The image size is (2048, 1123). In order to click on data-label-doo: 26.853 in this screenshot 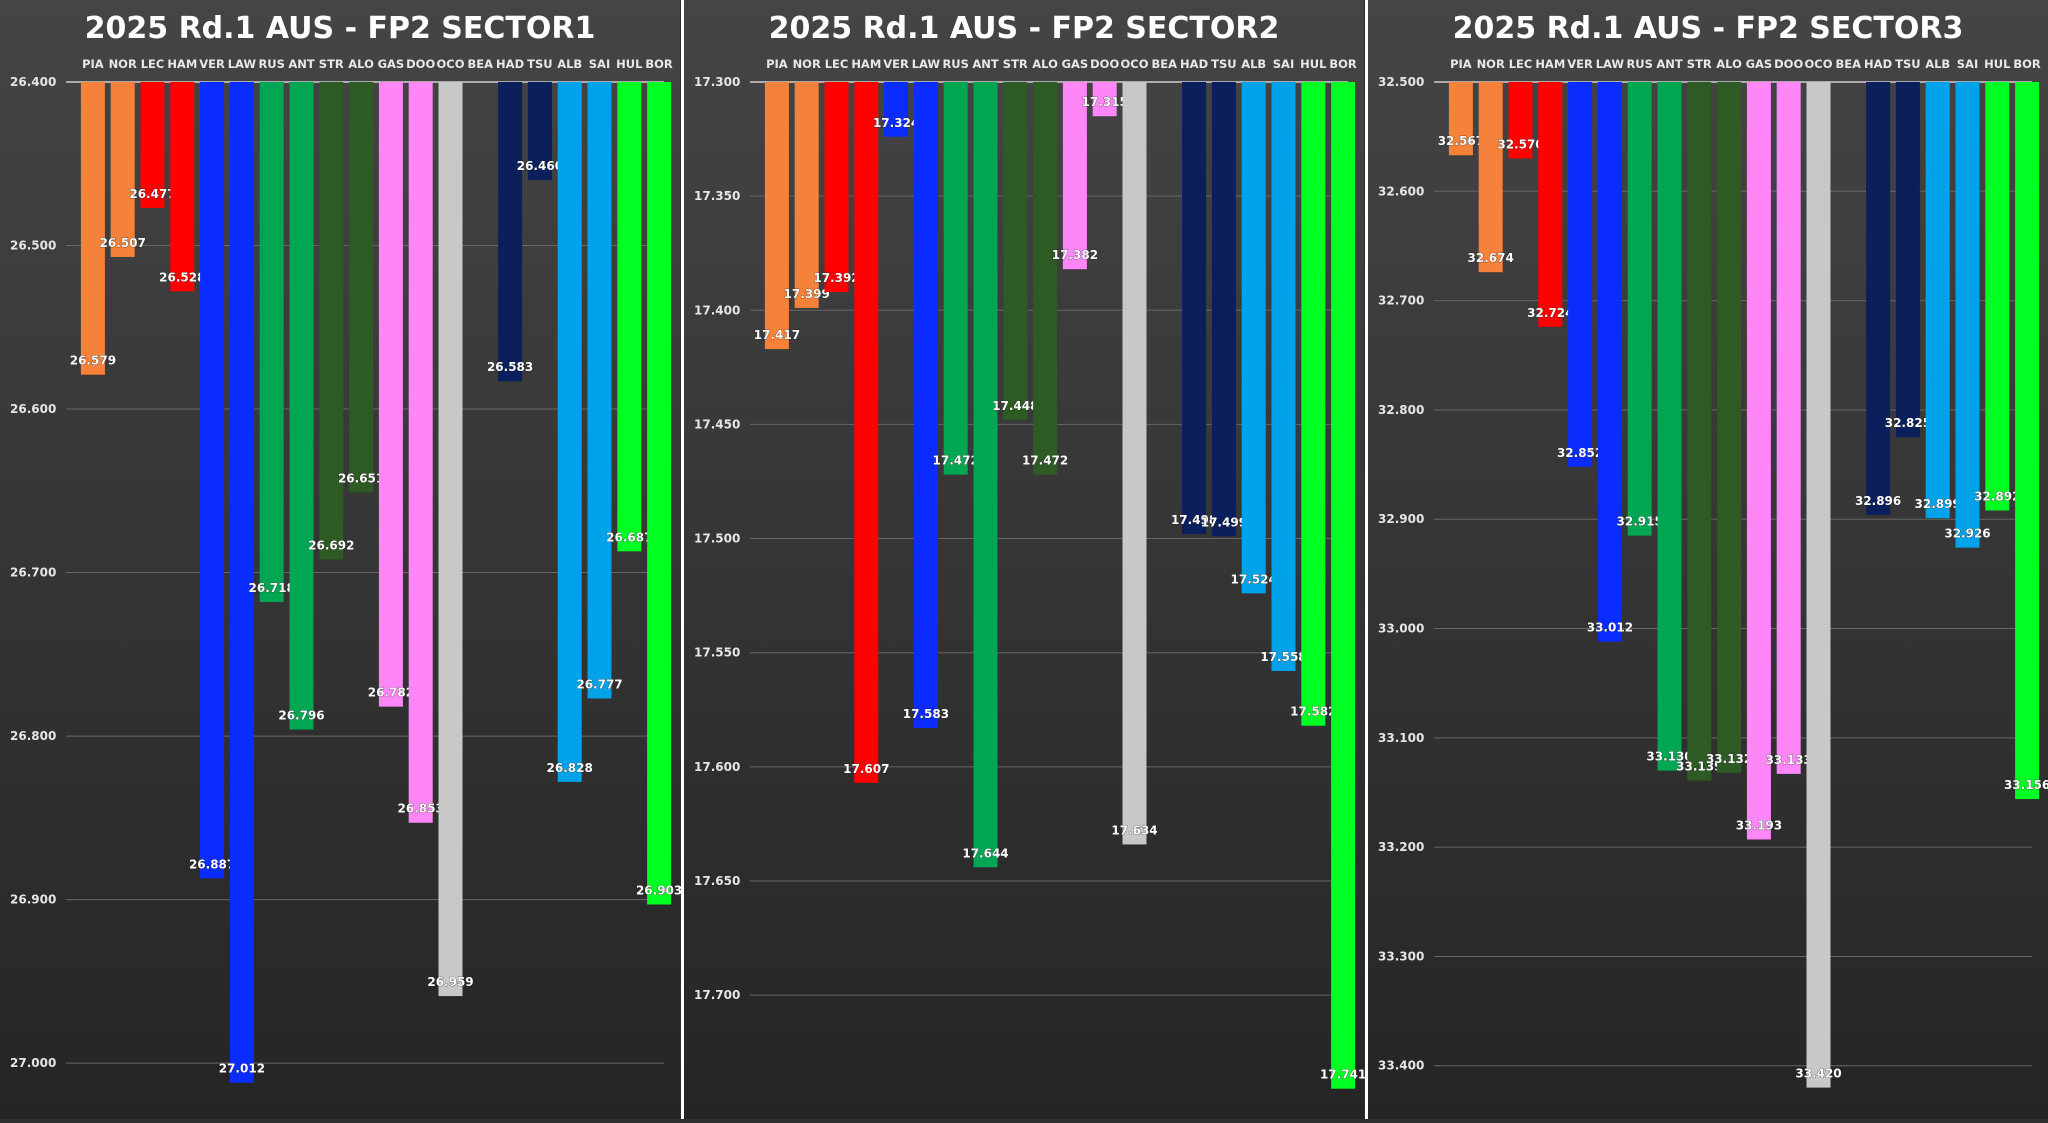, I will do `click(421, 809)`.